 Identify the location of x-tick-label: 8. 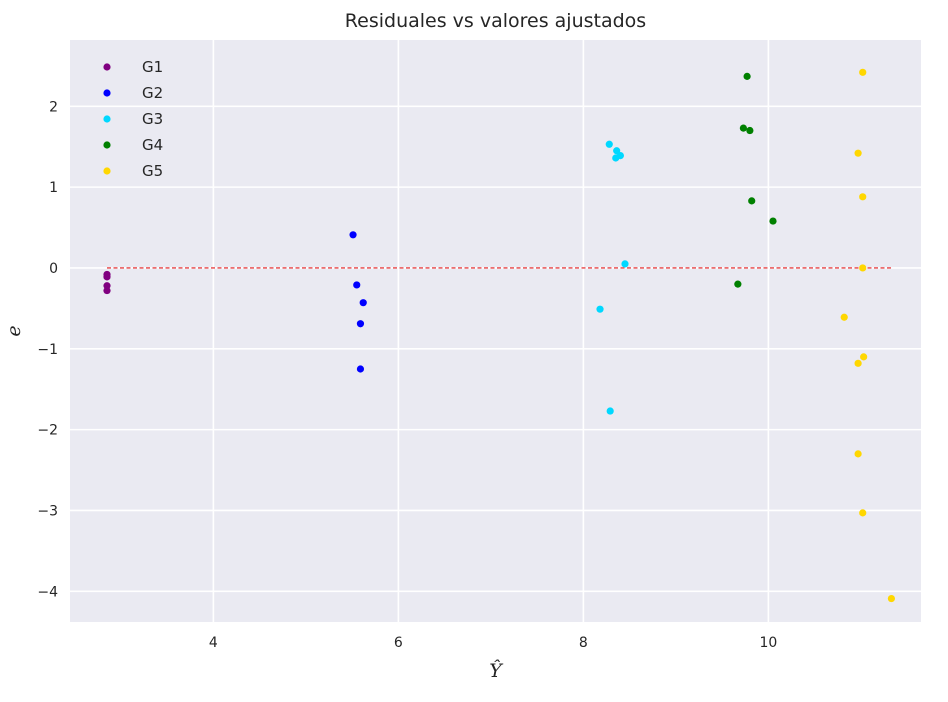
(583, 643).